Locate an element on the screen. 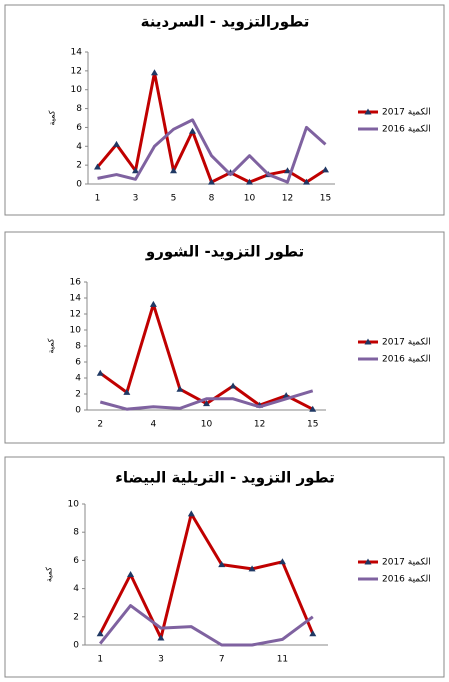  chart-title: تطورالتزويد - السردينة is located at coordinates (225, 22).